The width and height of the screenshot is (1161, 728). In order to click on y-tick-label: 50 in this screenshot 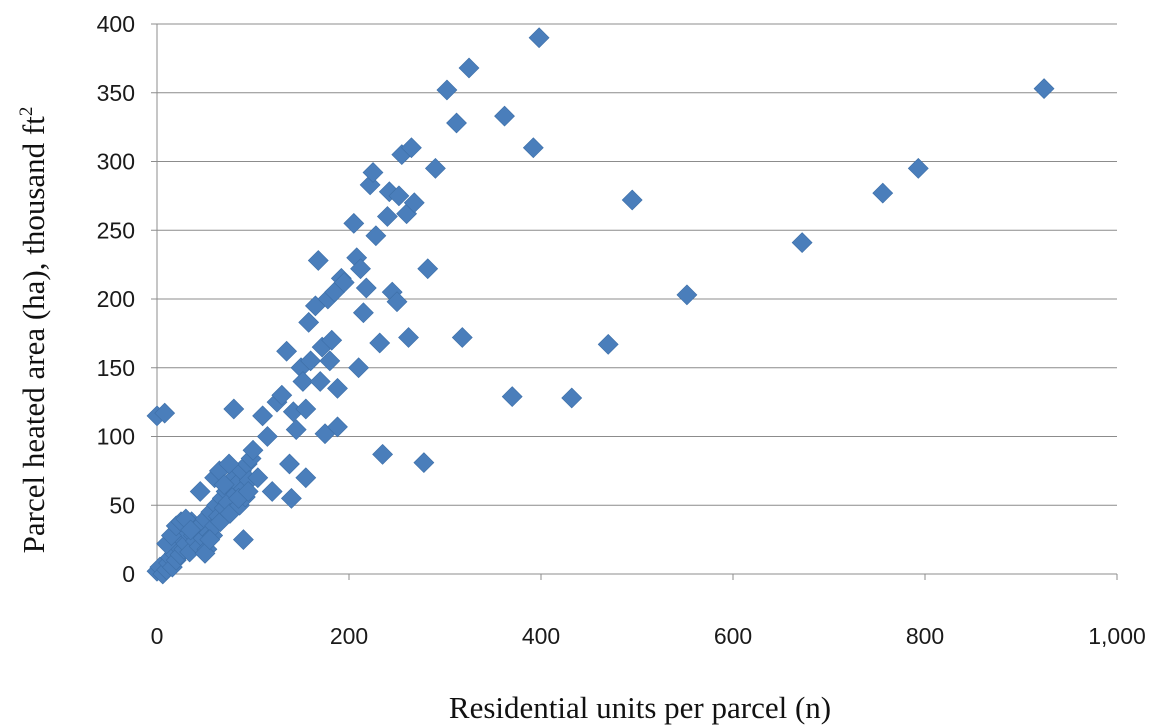, I will do `click(122, 505)`.